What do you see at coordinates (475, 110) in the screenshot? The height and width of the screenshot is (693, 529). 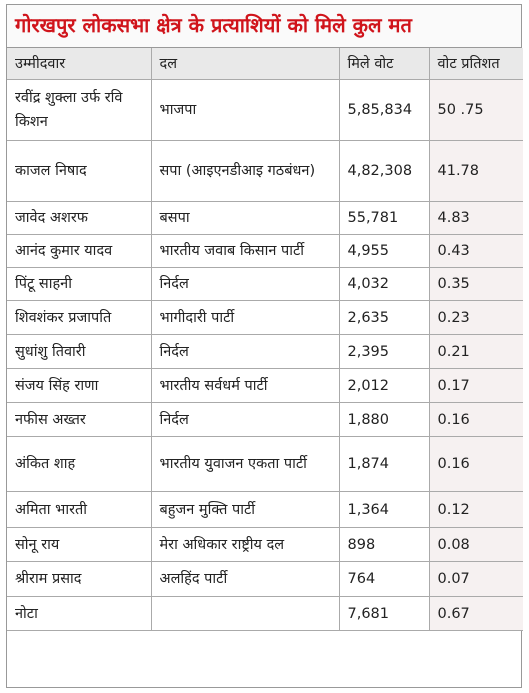 I see `cell: 50 .75` at bounding box center [475, 110].